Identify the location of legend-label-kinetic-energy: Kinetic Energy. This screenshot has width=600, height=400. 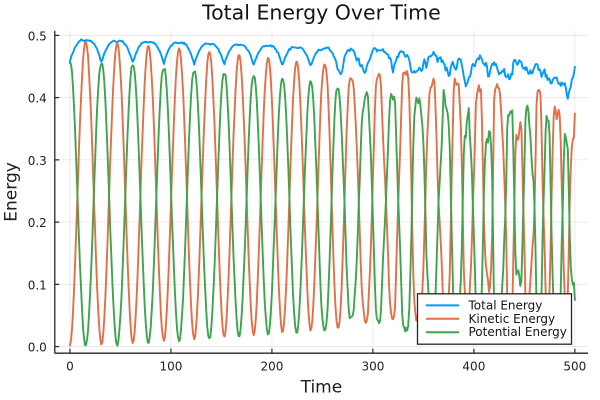
(512, 319).